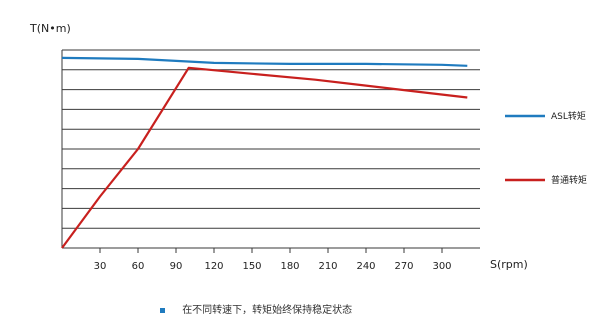 This screenshot has height=322, width=595. Describe the element at coordinates (568, 116) in the screenshot. I see `legend-label: ASL转矩` at that location.